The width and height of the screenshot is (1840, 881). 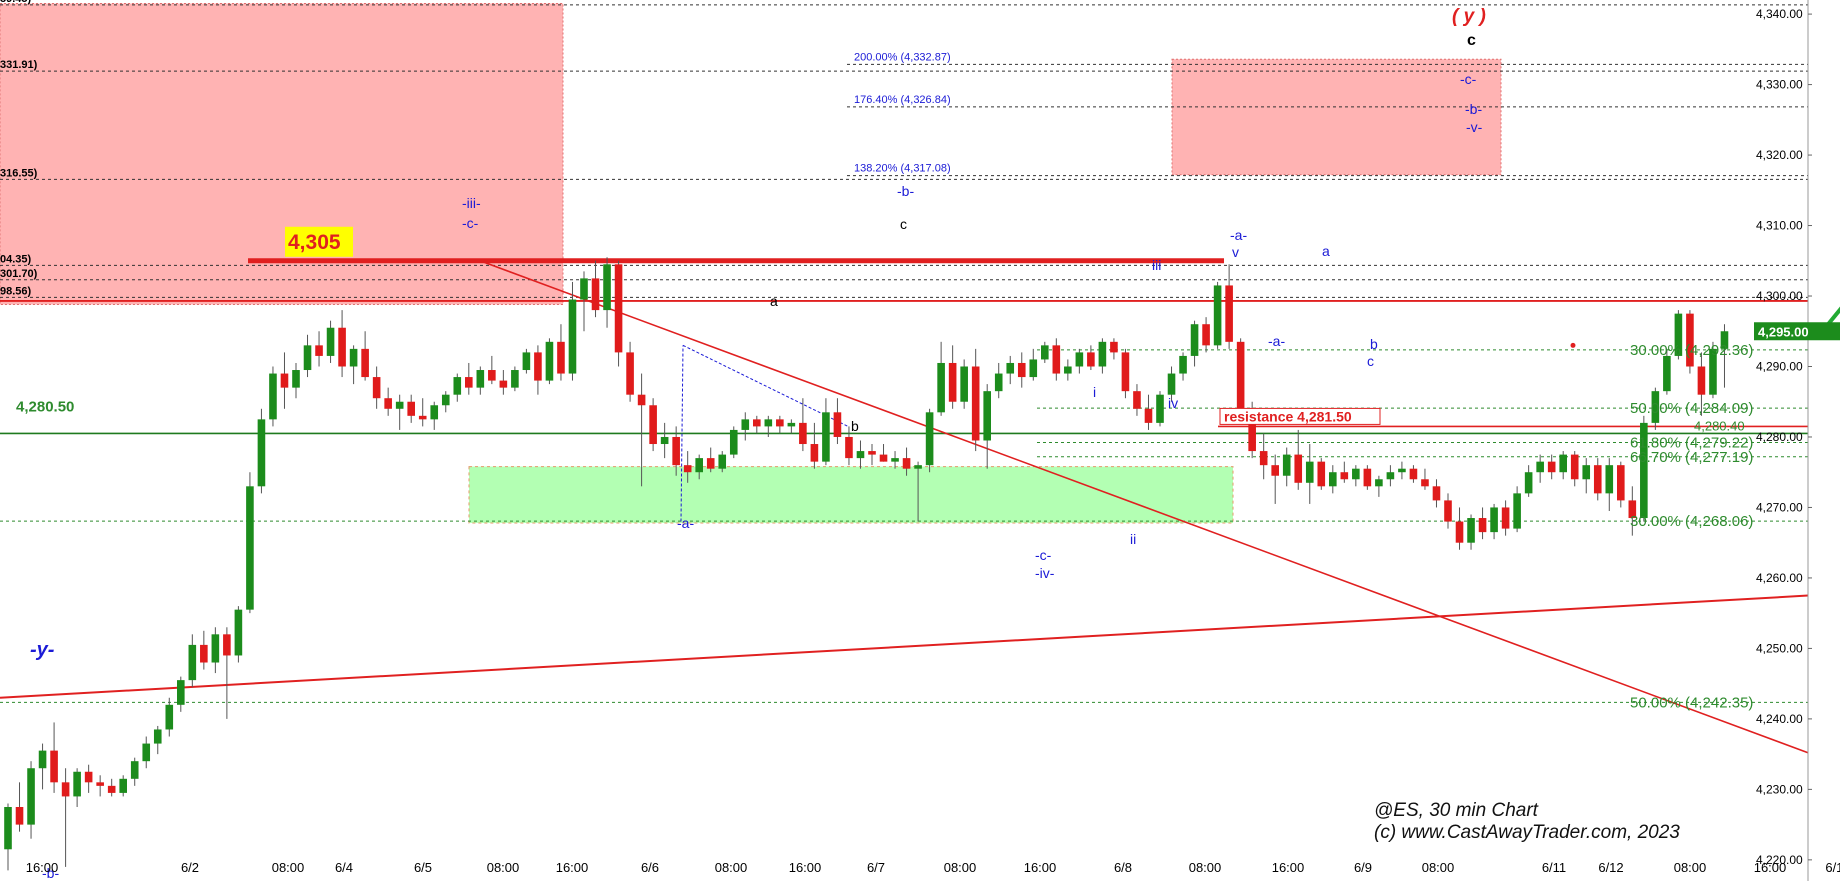 What do you see at coordinates (314, 242) in the screenshot?
I see `top-resistance-label: 4,305` at bounding box center [314, 242].